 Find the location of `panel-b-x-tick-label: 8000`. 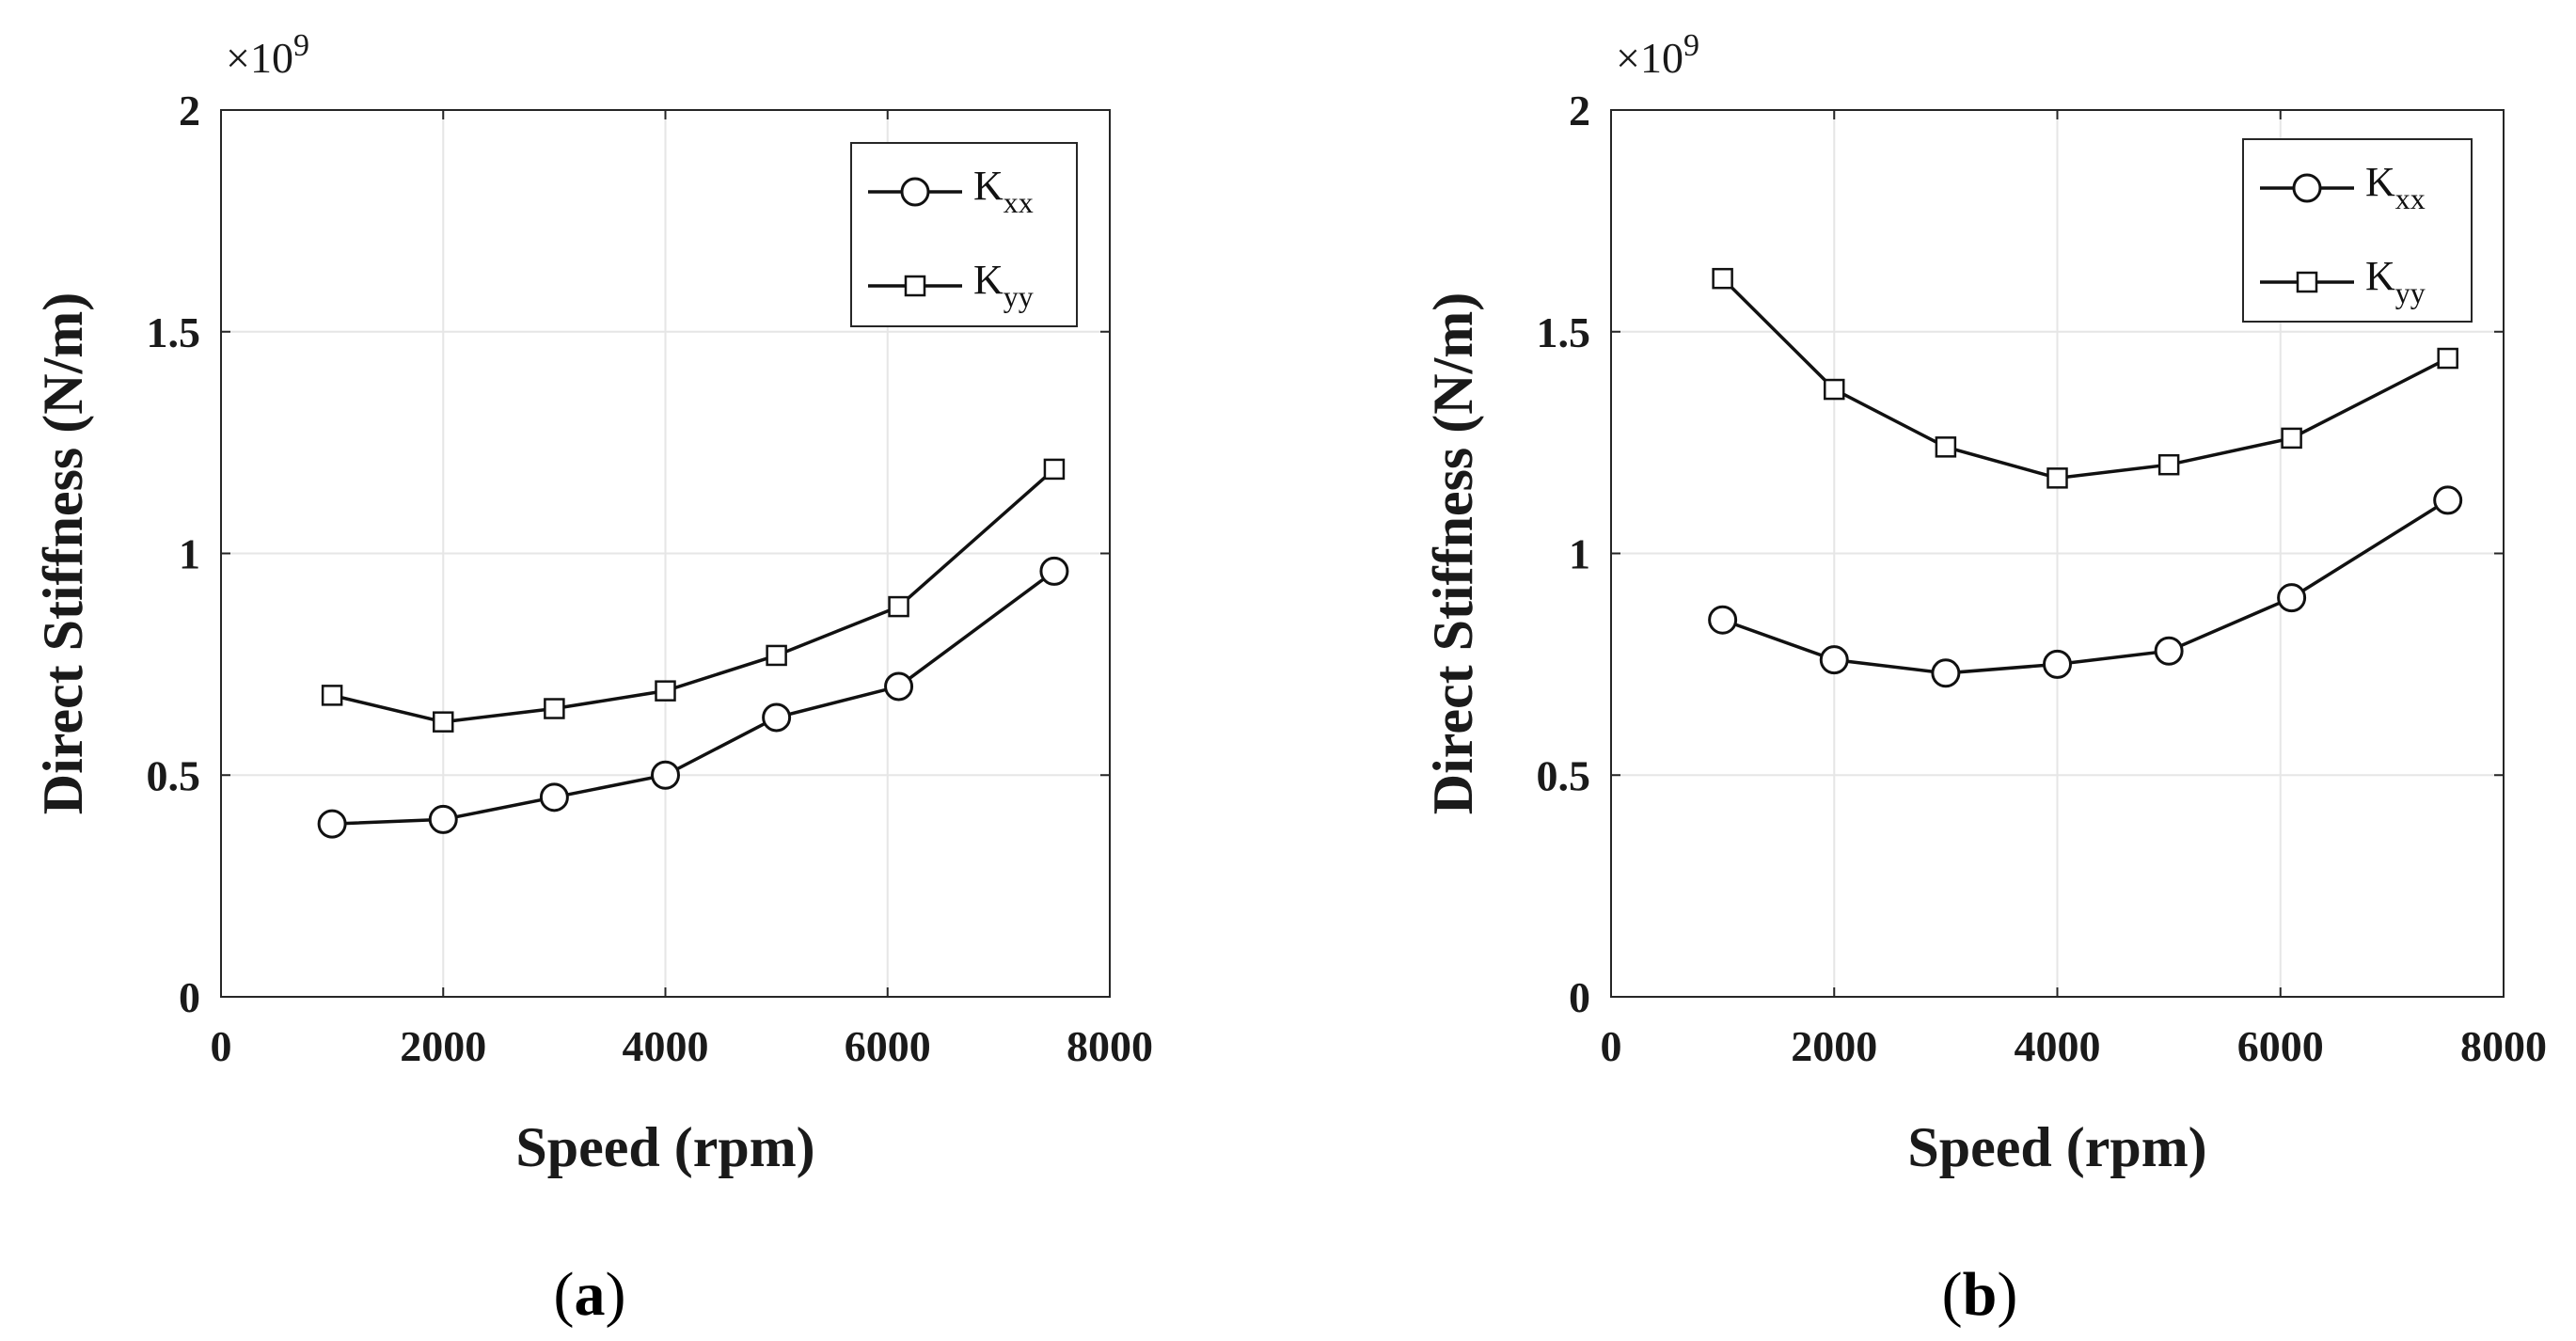

panel-b-x-tick-label: 8000 is located at coordinates (2503, 1046).